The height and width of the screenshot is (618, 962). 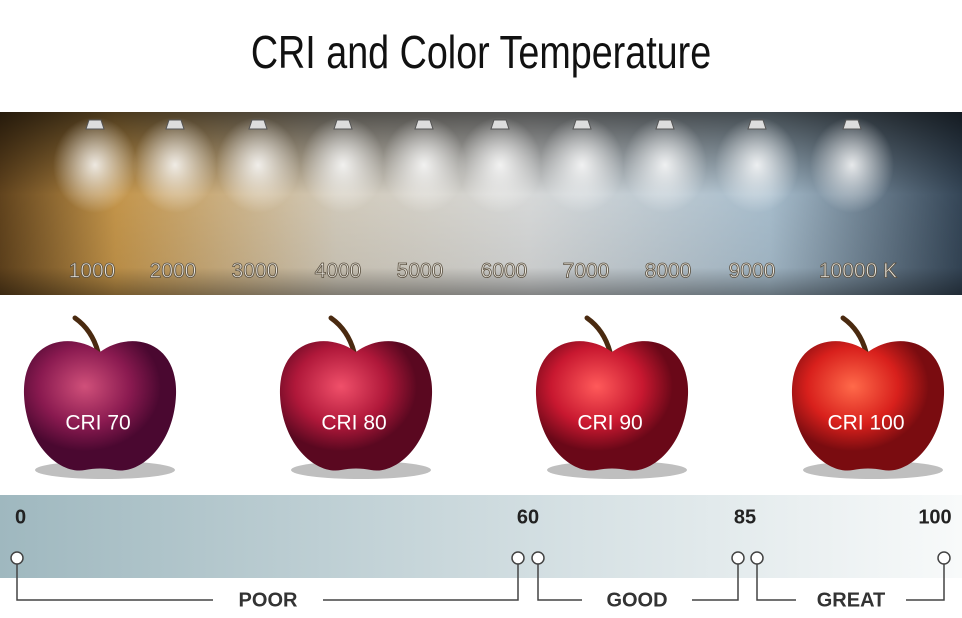 I want to click on scale-tick-label: 100, so click(x=934, y=517).